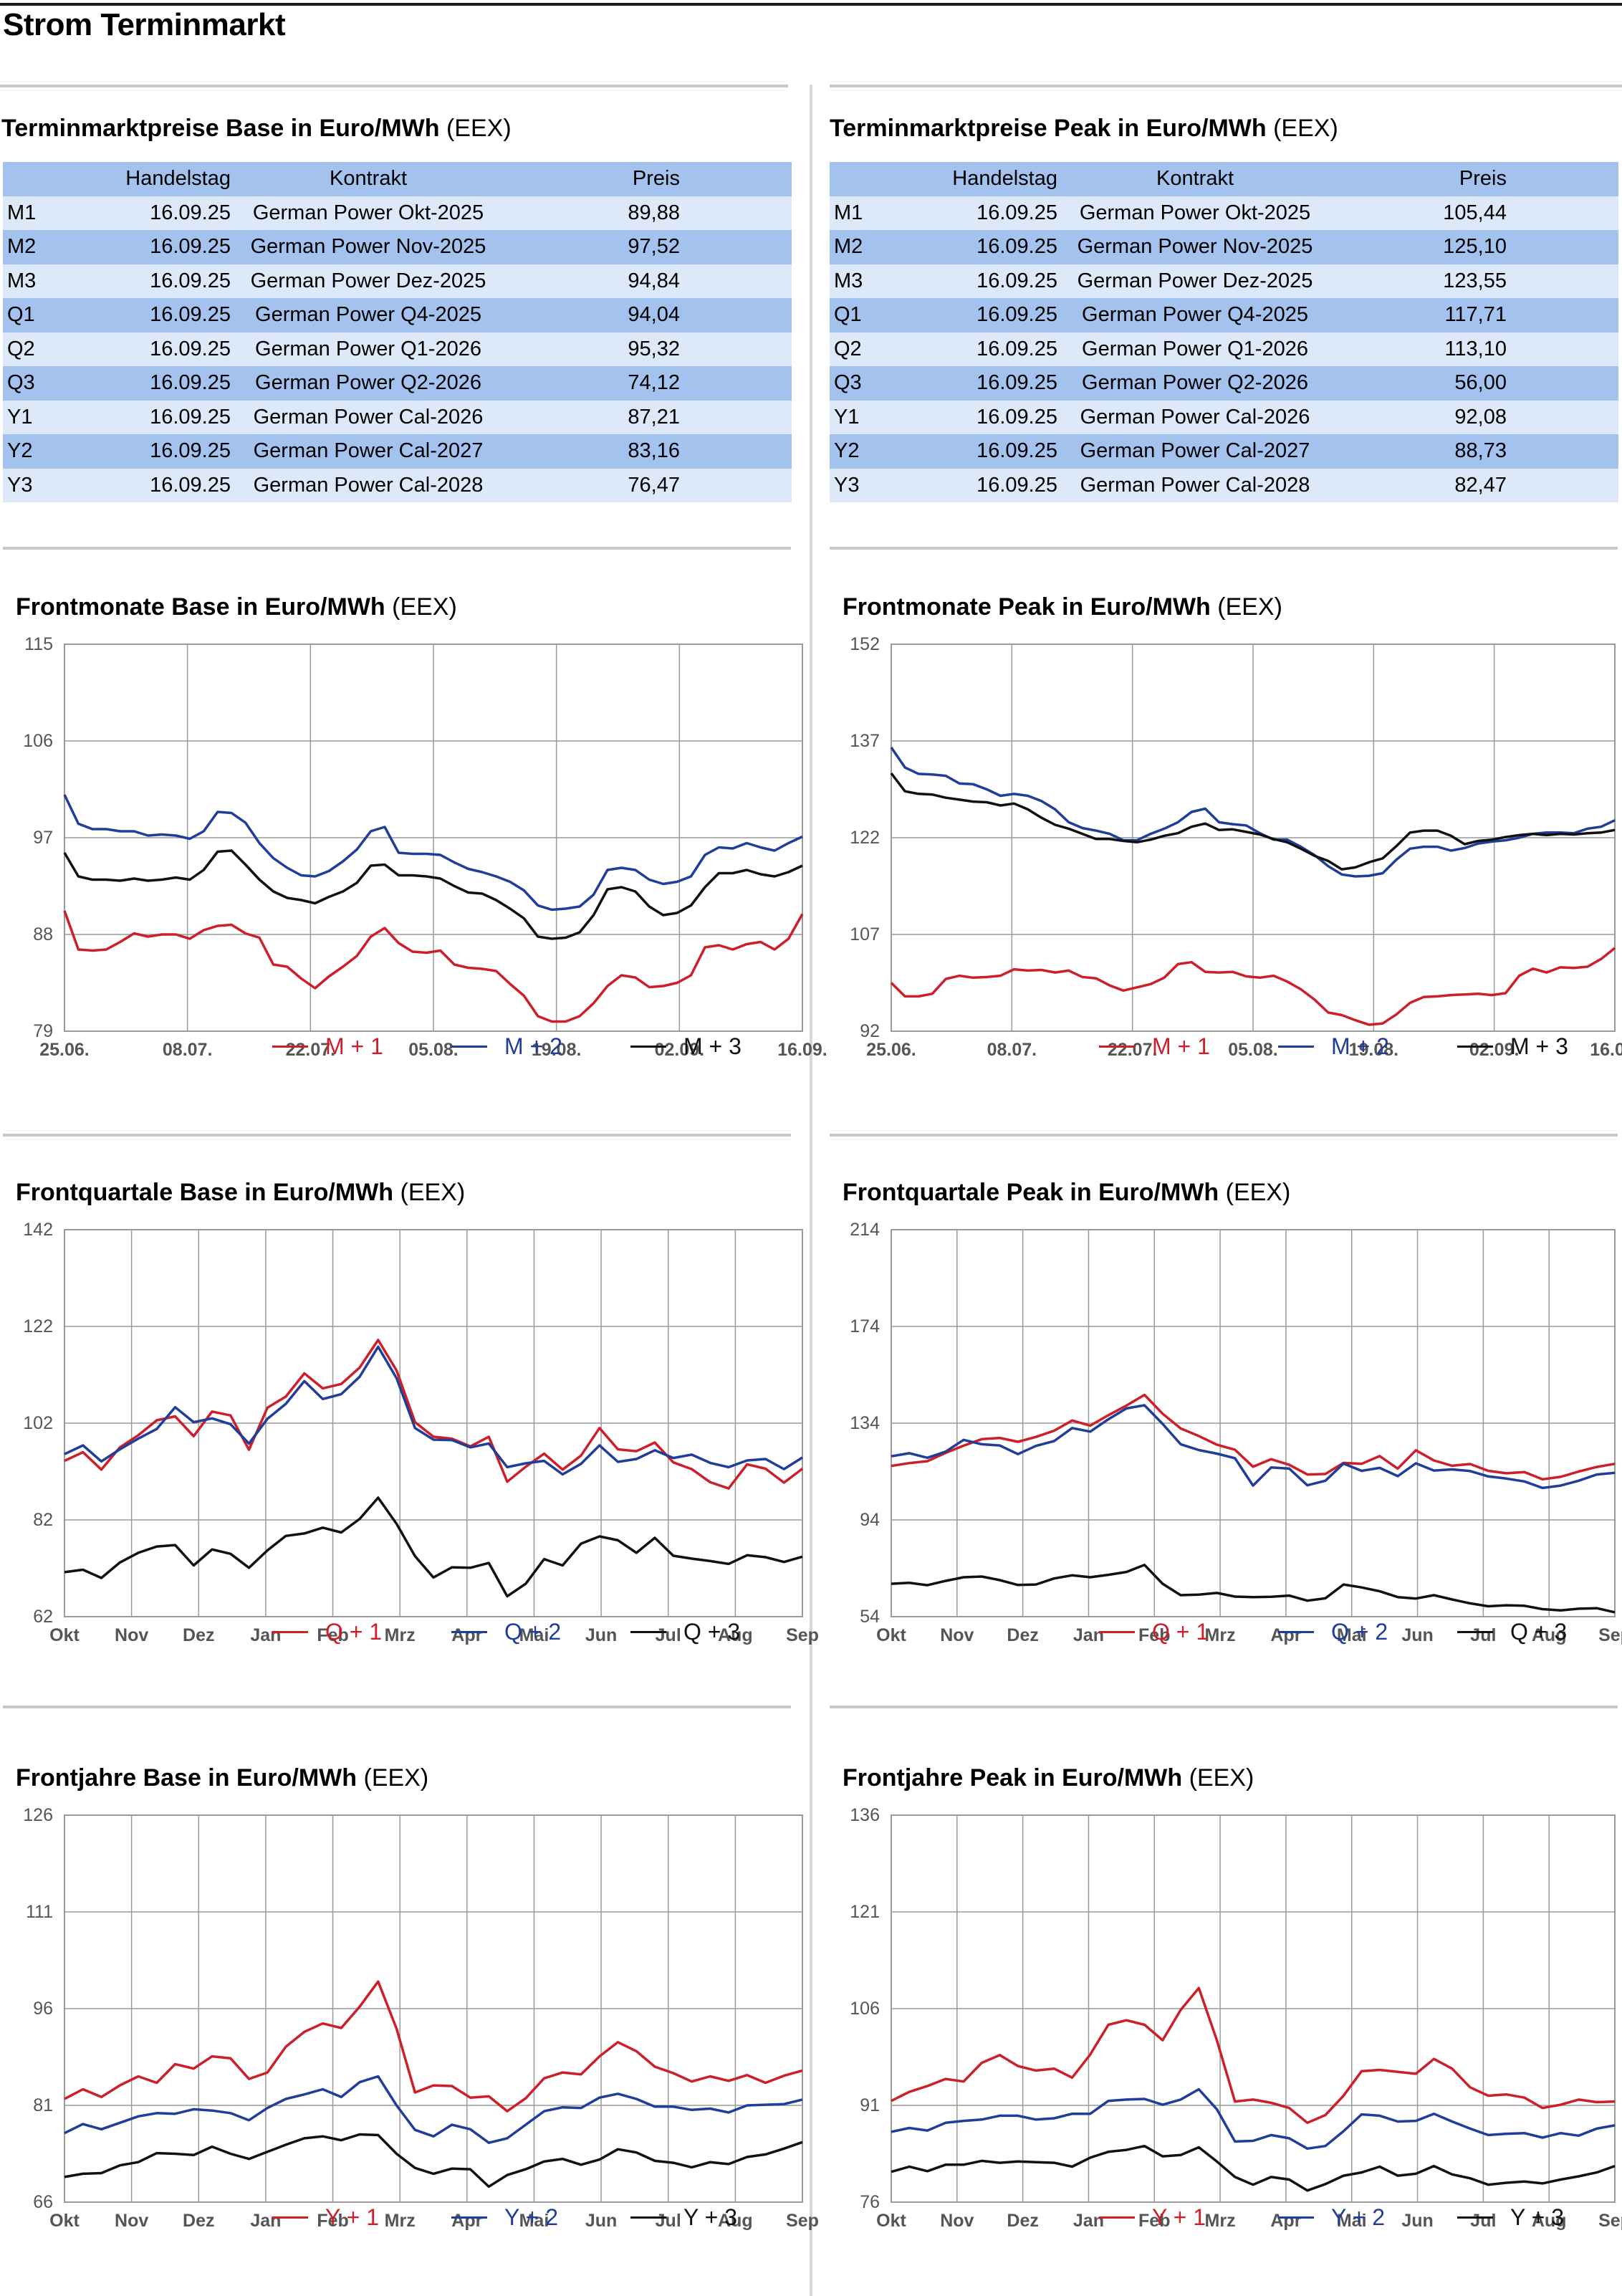 The image size is (1622, 2296). Describe the element at coordinates (1475, 315) in the screenshot. I see `price-value: 117,71` at that location.